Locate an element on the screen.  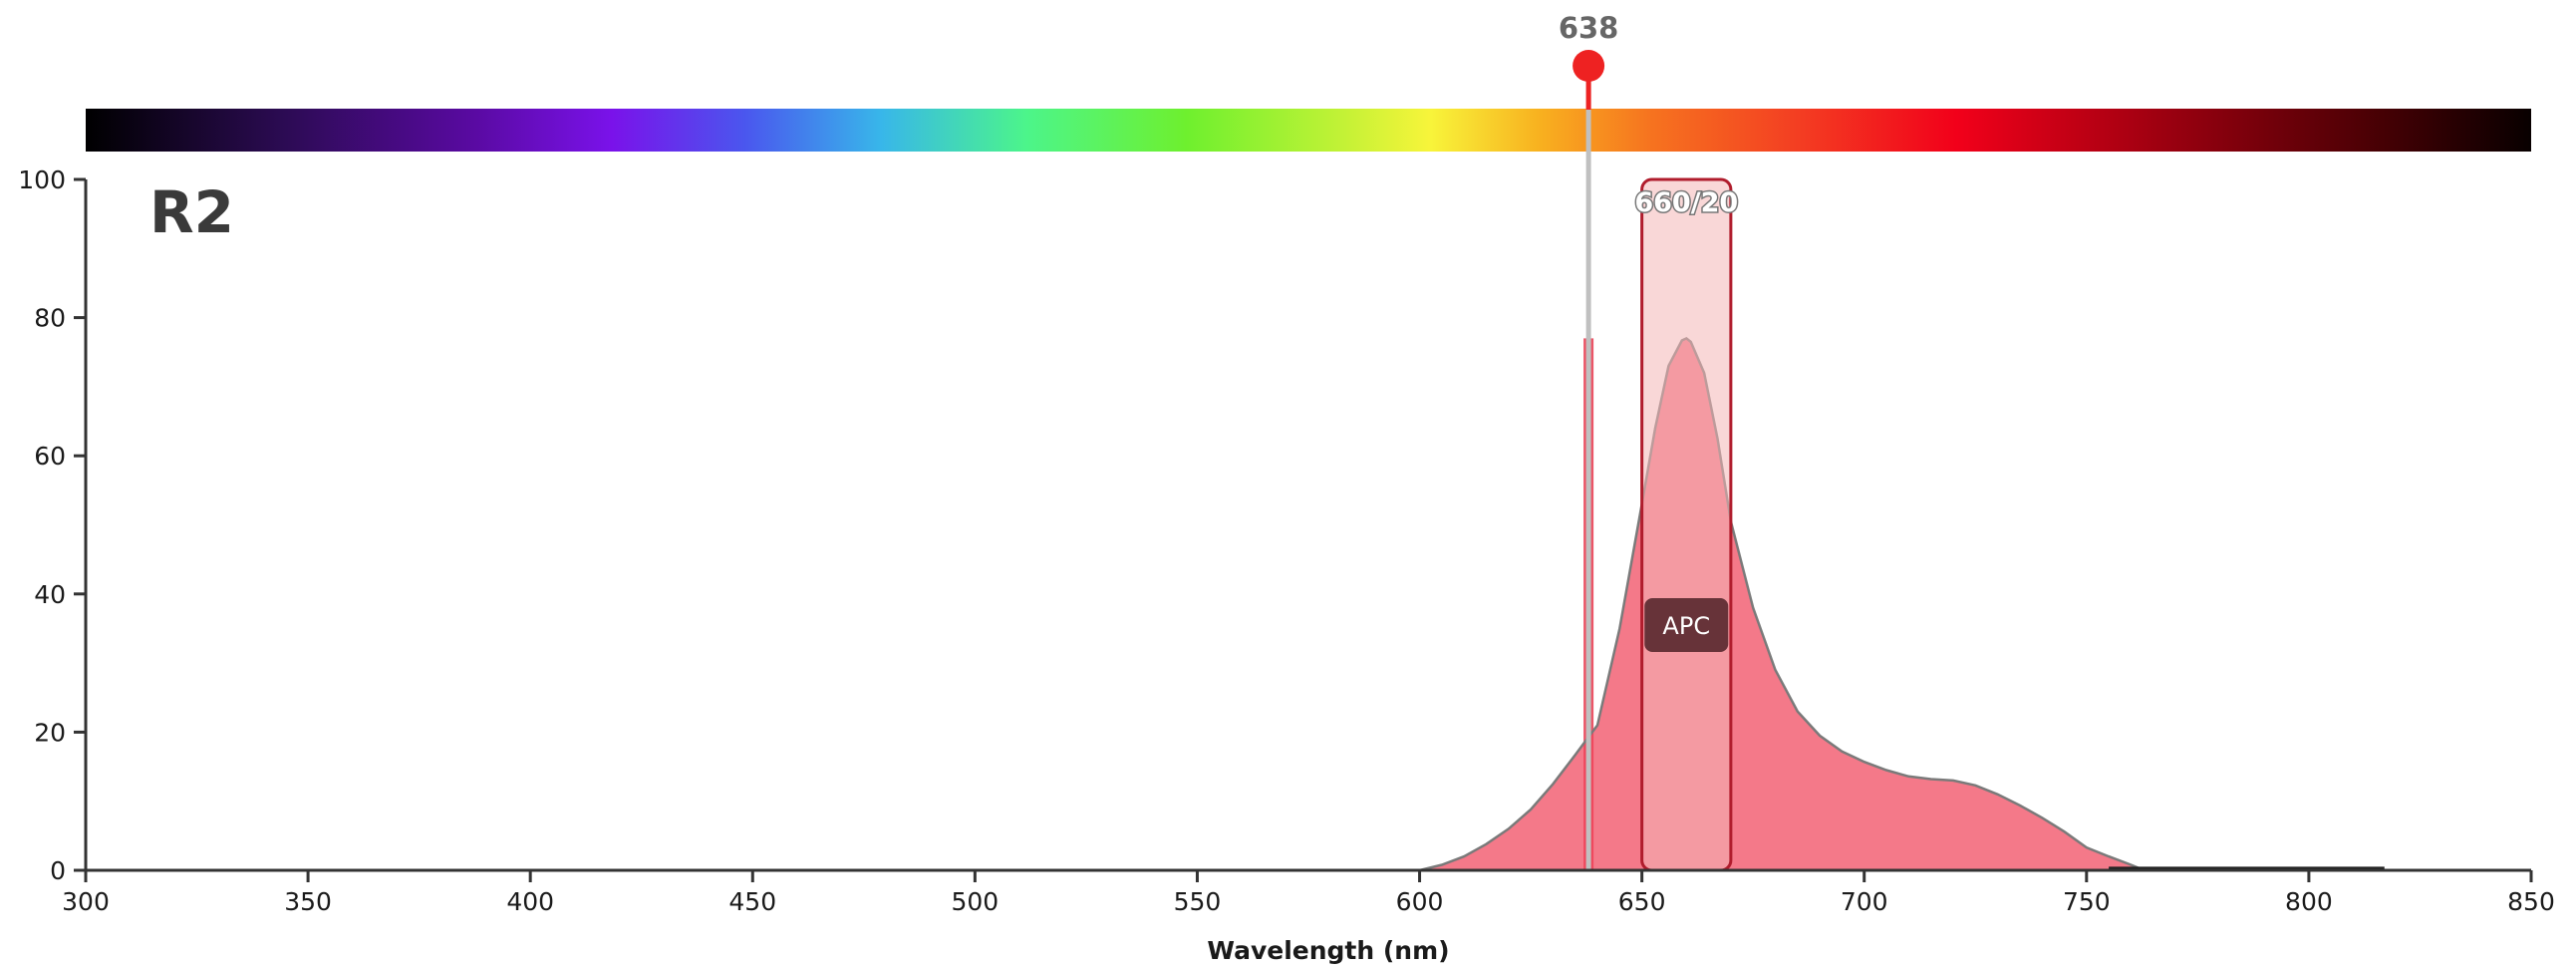
x-axis-title: Wavelength (nm) is located at coordinates (1328, 950).